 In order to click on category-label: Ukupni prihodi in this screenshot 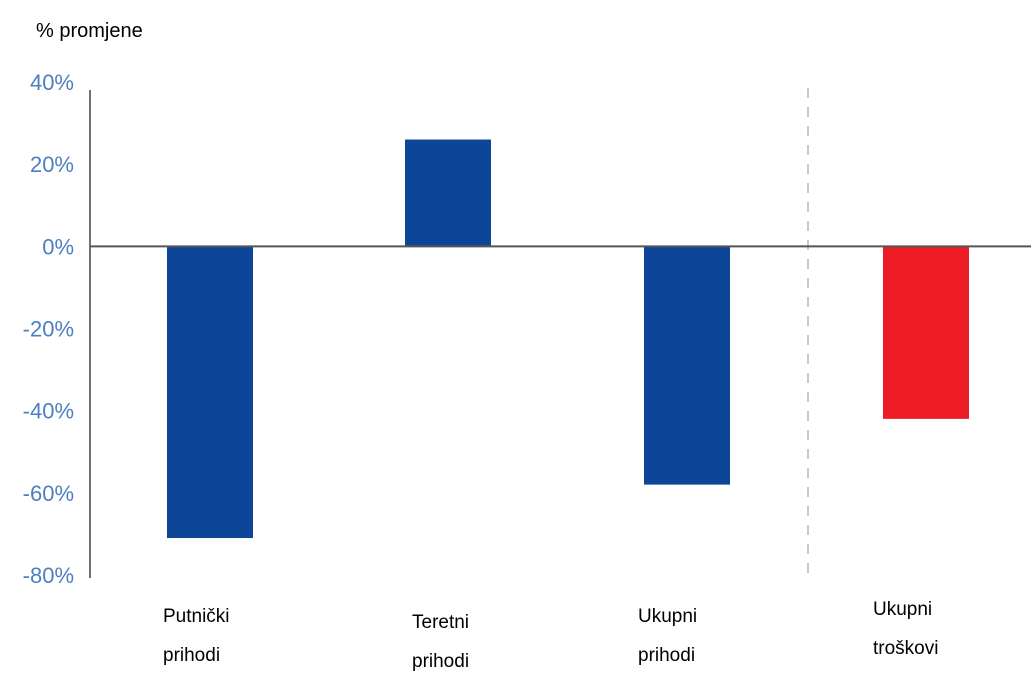, I will do `click(667, 636)`.